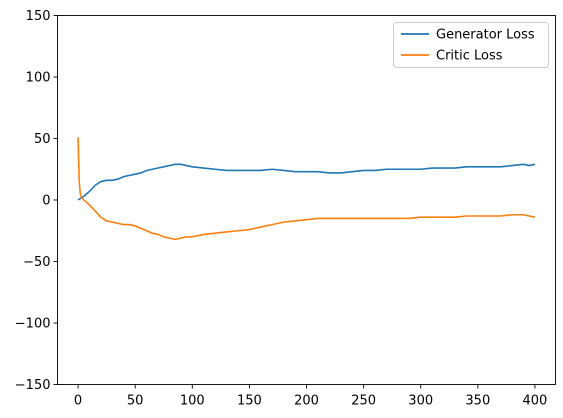 The height and width of the screenshot is (418, 563). I want to click on y-tick-label: −100, so click(33, 324).